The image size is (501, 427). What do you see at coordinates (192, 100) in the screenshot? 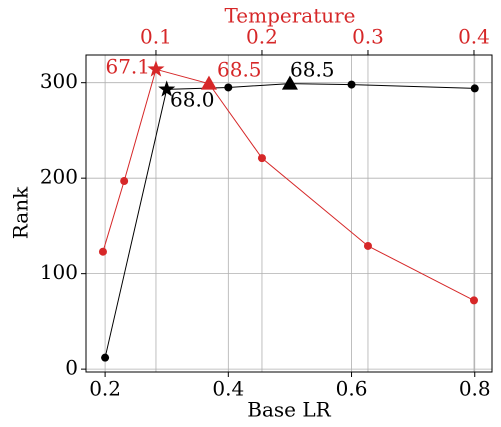
I see `annotation: 68.0` at bounding box center [192, 100].